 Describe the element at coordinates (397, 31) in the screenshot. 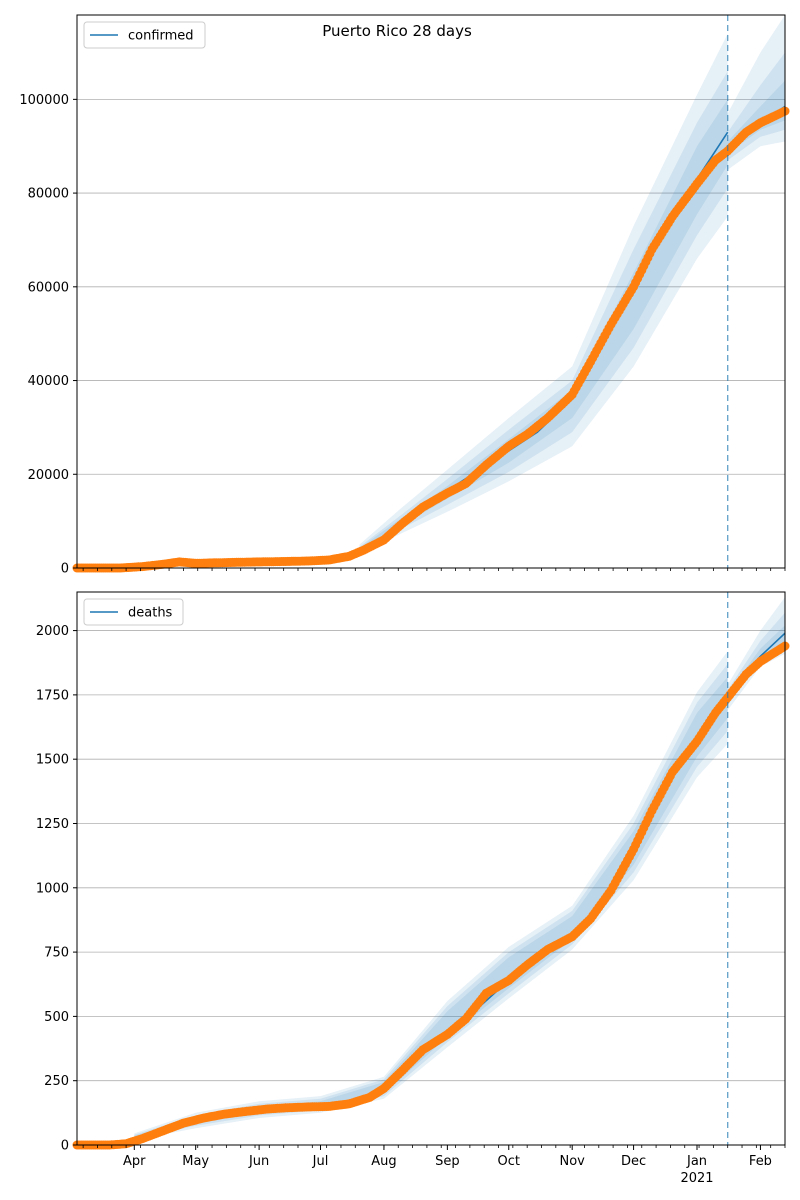

I see `figure-title: Puerto Rico 28 days` at that location.